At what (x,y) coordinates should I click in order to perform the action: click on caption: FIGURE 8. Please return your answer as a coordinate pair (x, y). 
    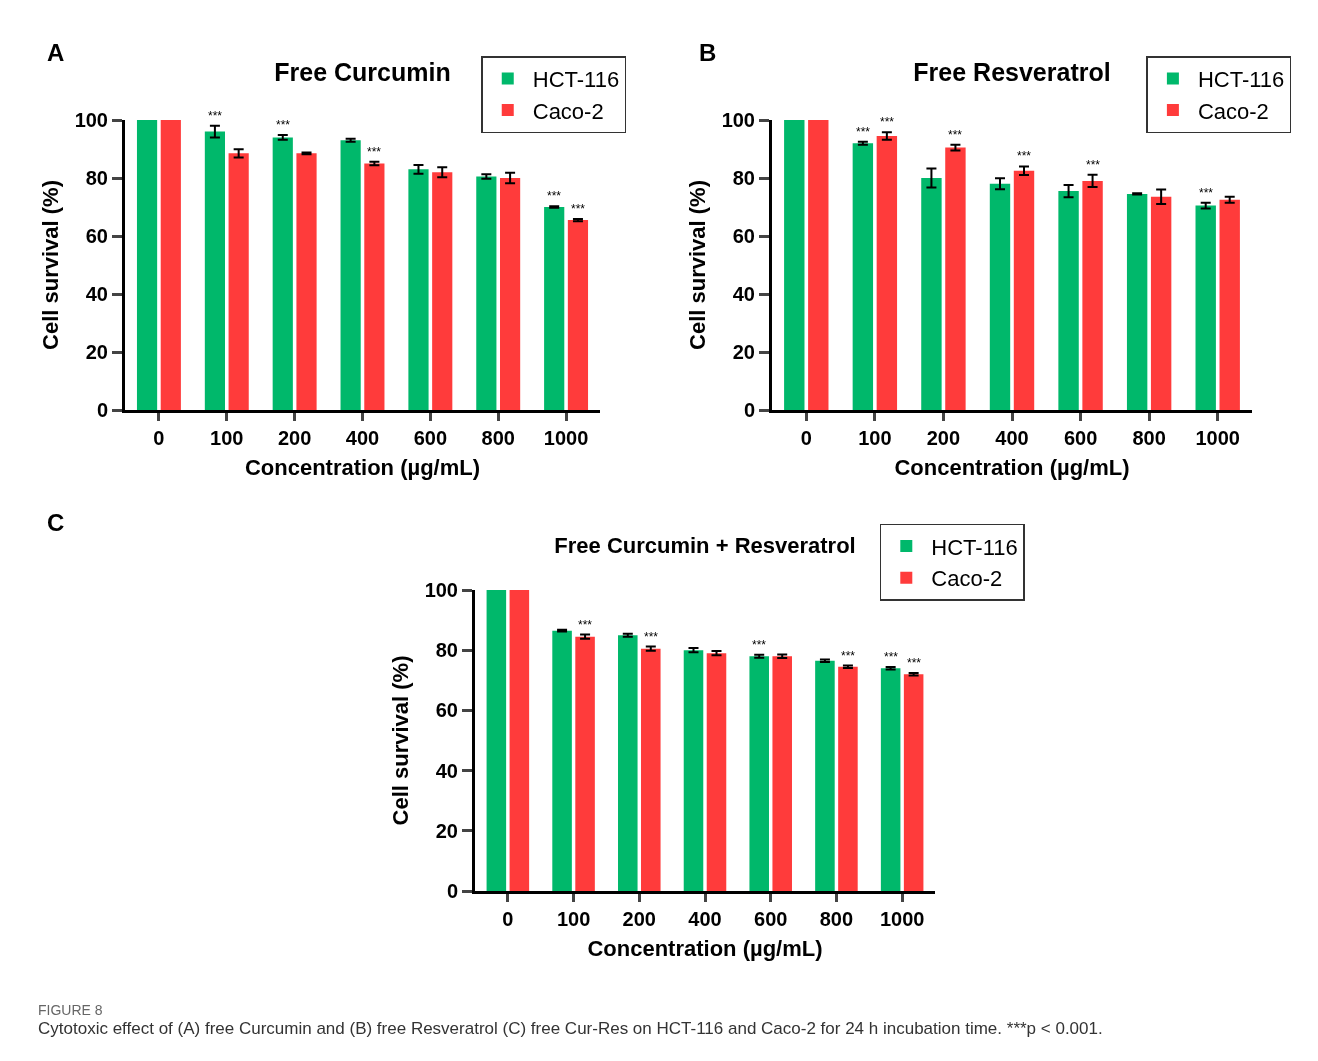
    Looking at the image, I should click on (70, 1010).